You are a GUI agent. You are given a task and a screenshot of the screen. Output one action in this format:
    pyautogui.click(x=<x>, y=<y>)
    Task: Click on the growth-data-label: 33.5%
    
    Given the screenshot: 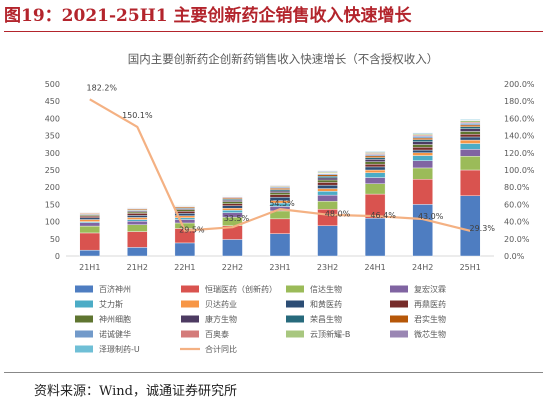 What is the action you would take?
    pyautogui.click(x=237, y=218)
    